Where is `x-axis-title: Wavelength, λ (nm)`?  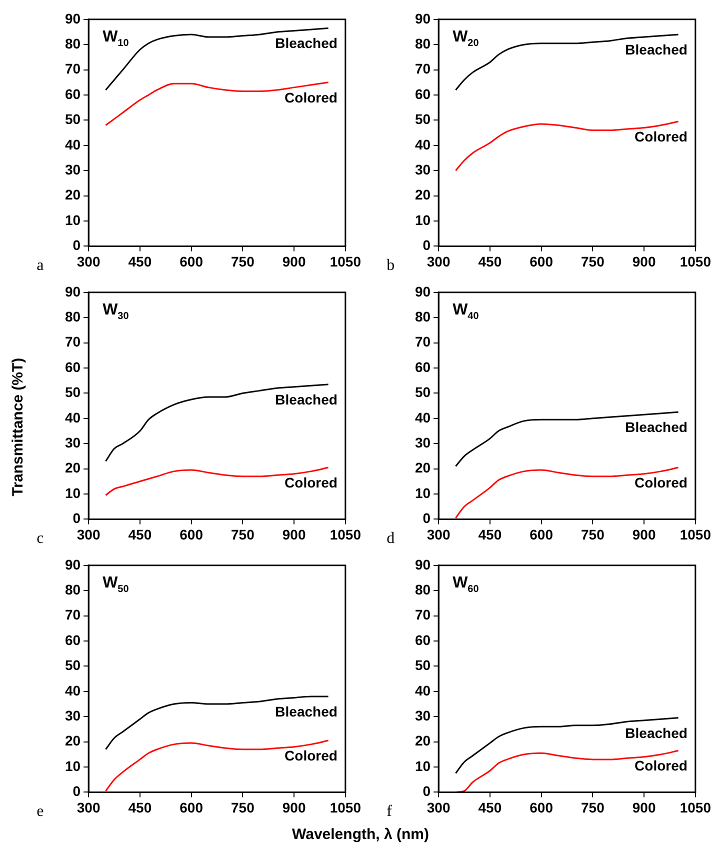 x-axis-title: Wavelength, λ (nm) is located at coordinates (360, 834).